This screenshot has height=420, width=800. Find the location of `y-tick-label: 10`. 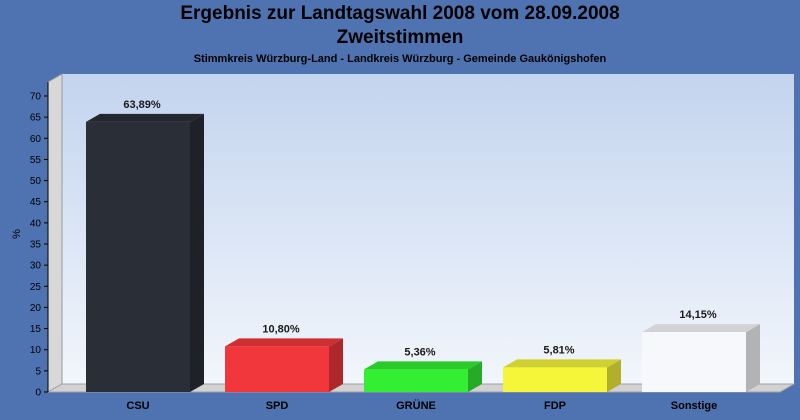

y-tick-label: 10 is located at coordinates (36, 350).